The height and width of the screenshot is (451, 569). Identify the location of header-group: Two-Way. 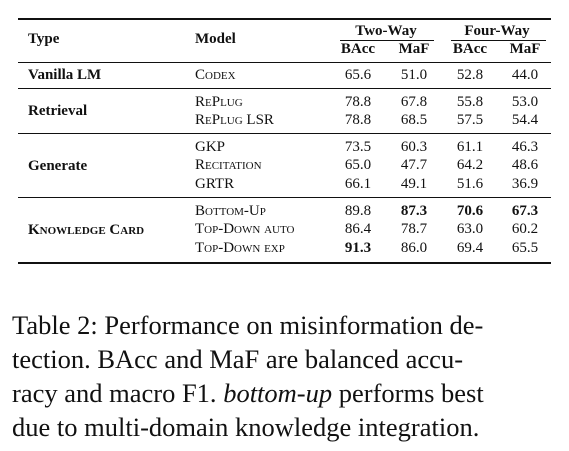
(386, 31).